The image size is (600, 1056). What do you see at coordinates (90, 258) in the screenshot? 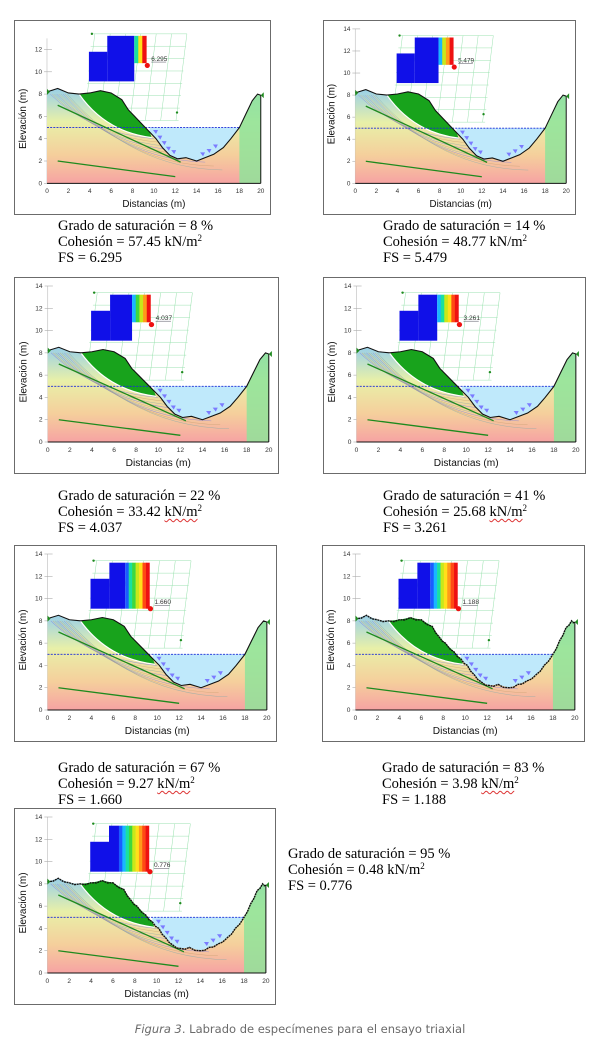
I see `fs-text: FS = 6.295` at bounding box center [90, 258].